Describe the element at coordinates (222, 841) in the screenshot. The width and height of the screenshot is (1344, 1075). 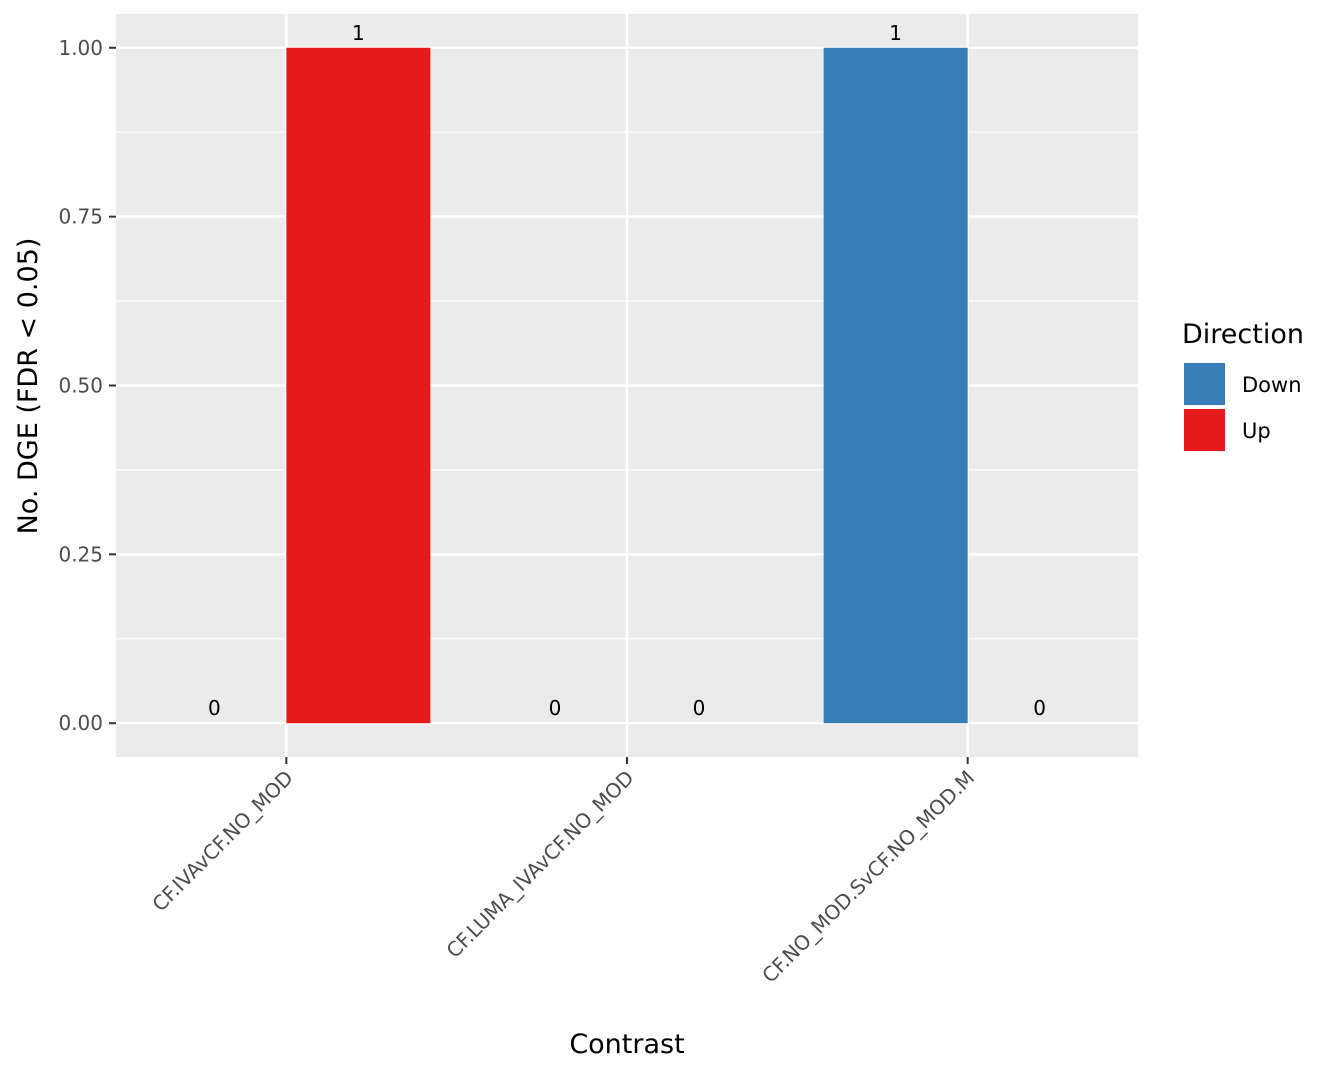
I see `x-tick-label: CF.IVAvCF.NO_MOD` at that location.